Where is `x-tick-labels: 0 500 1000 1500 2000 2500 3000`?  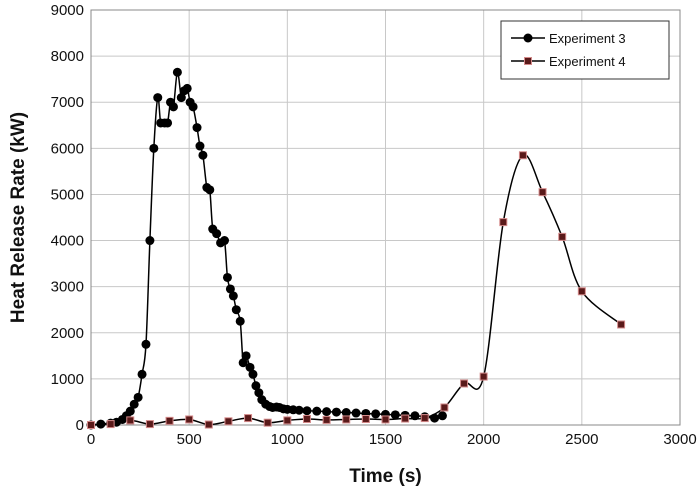
x-tick-labels: 0 500 1000 1500 2000 2500 3000 is located at coordinates (392, 439).